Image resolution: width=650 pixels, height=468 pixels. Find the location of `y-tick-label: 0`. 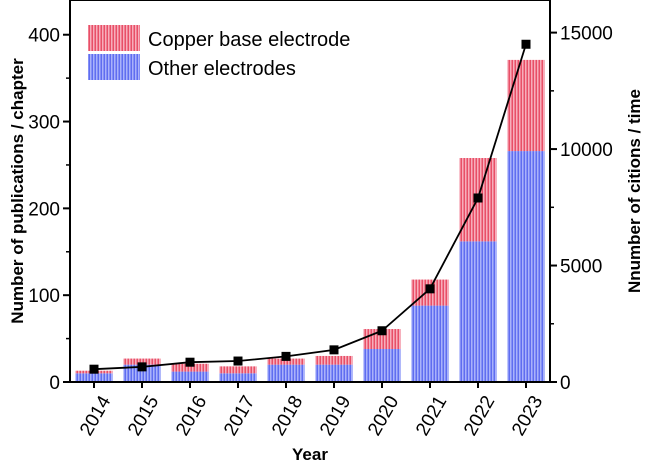

y-tick-label: 0 is located at coordinates (54, 383).